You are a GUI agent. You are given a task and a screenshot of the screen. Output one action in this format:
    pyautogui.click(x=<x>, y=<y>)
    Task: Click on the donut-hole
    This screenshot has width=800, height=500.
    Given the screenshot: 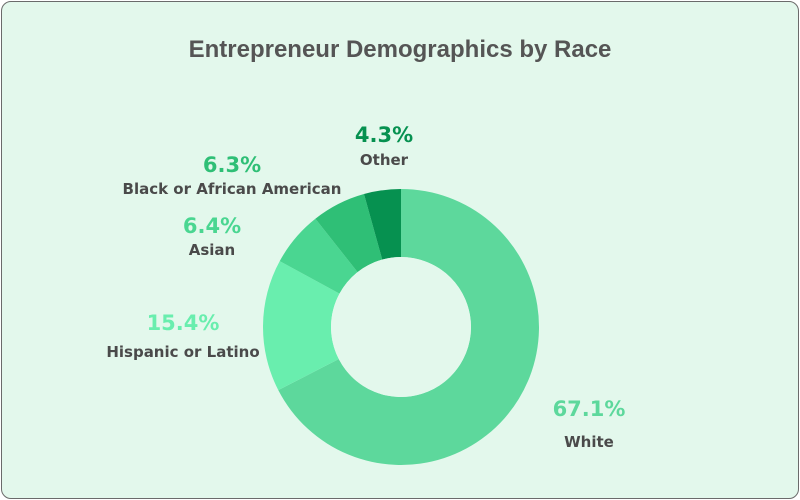 What is the action you would take?
    pyautogui.click(x=401, y=327)
    